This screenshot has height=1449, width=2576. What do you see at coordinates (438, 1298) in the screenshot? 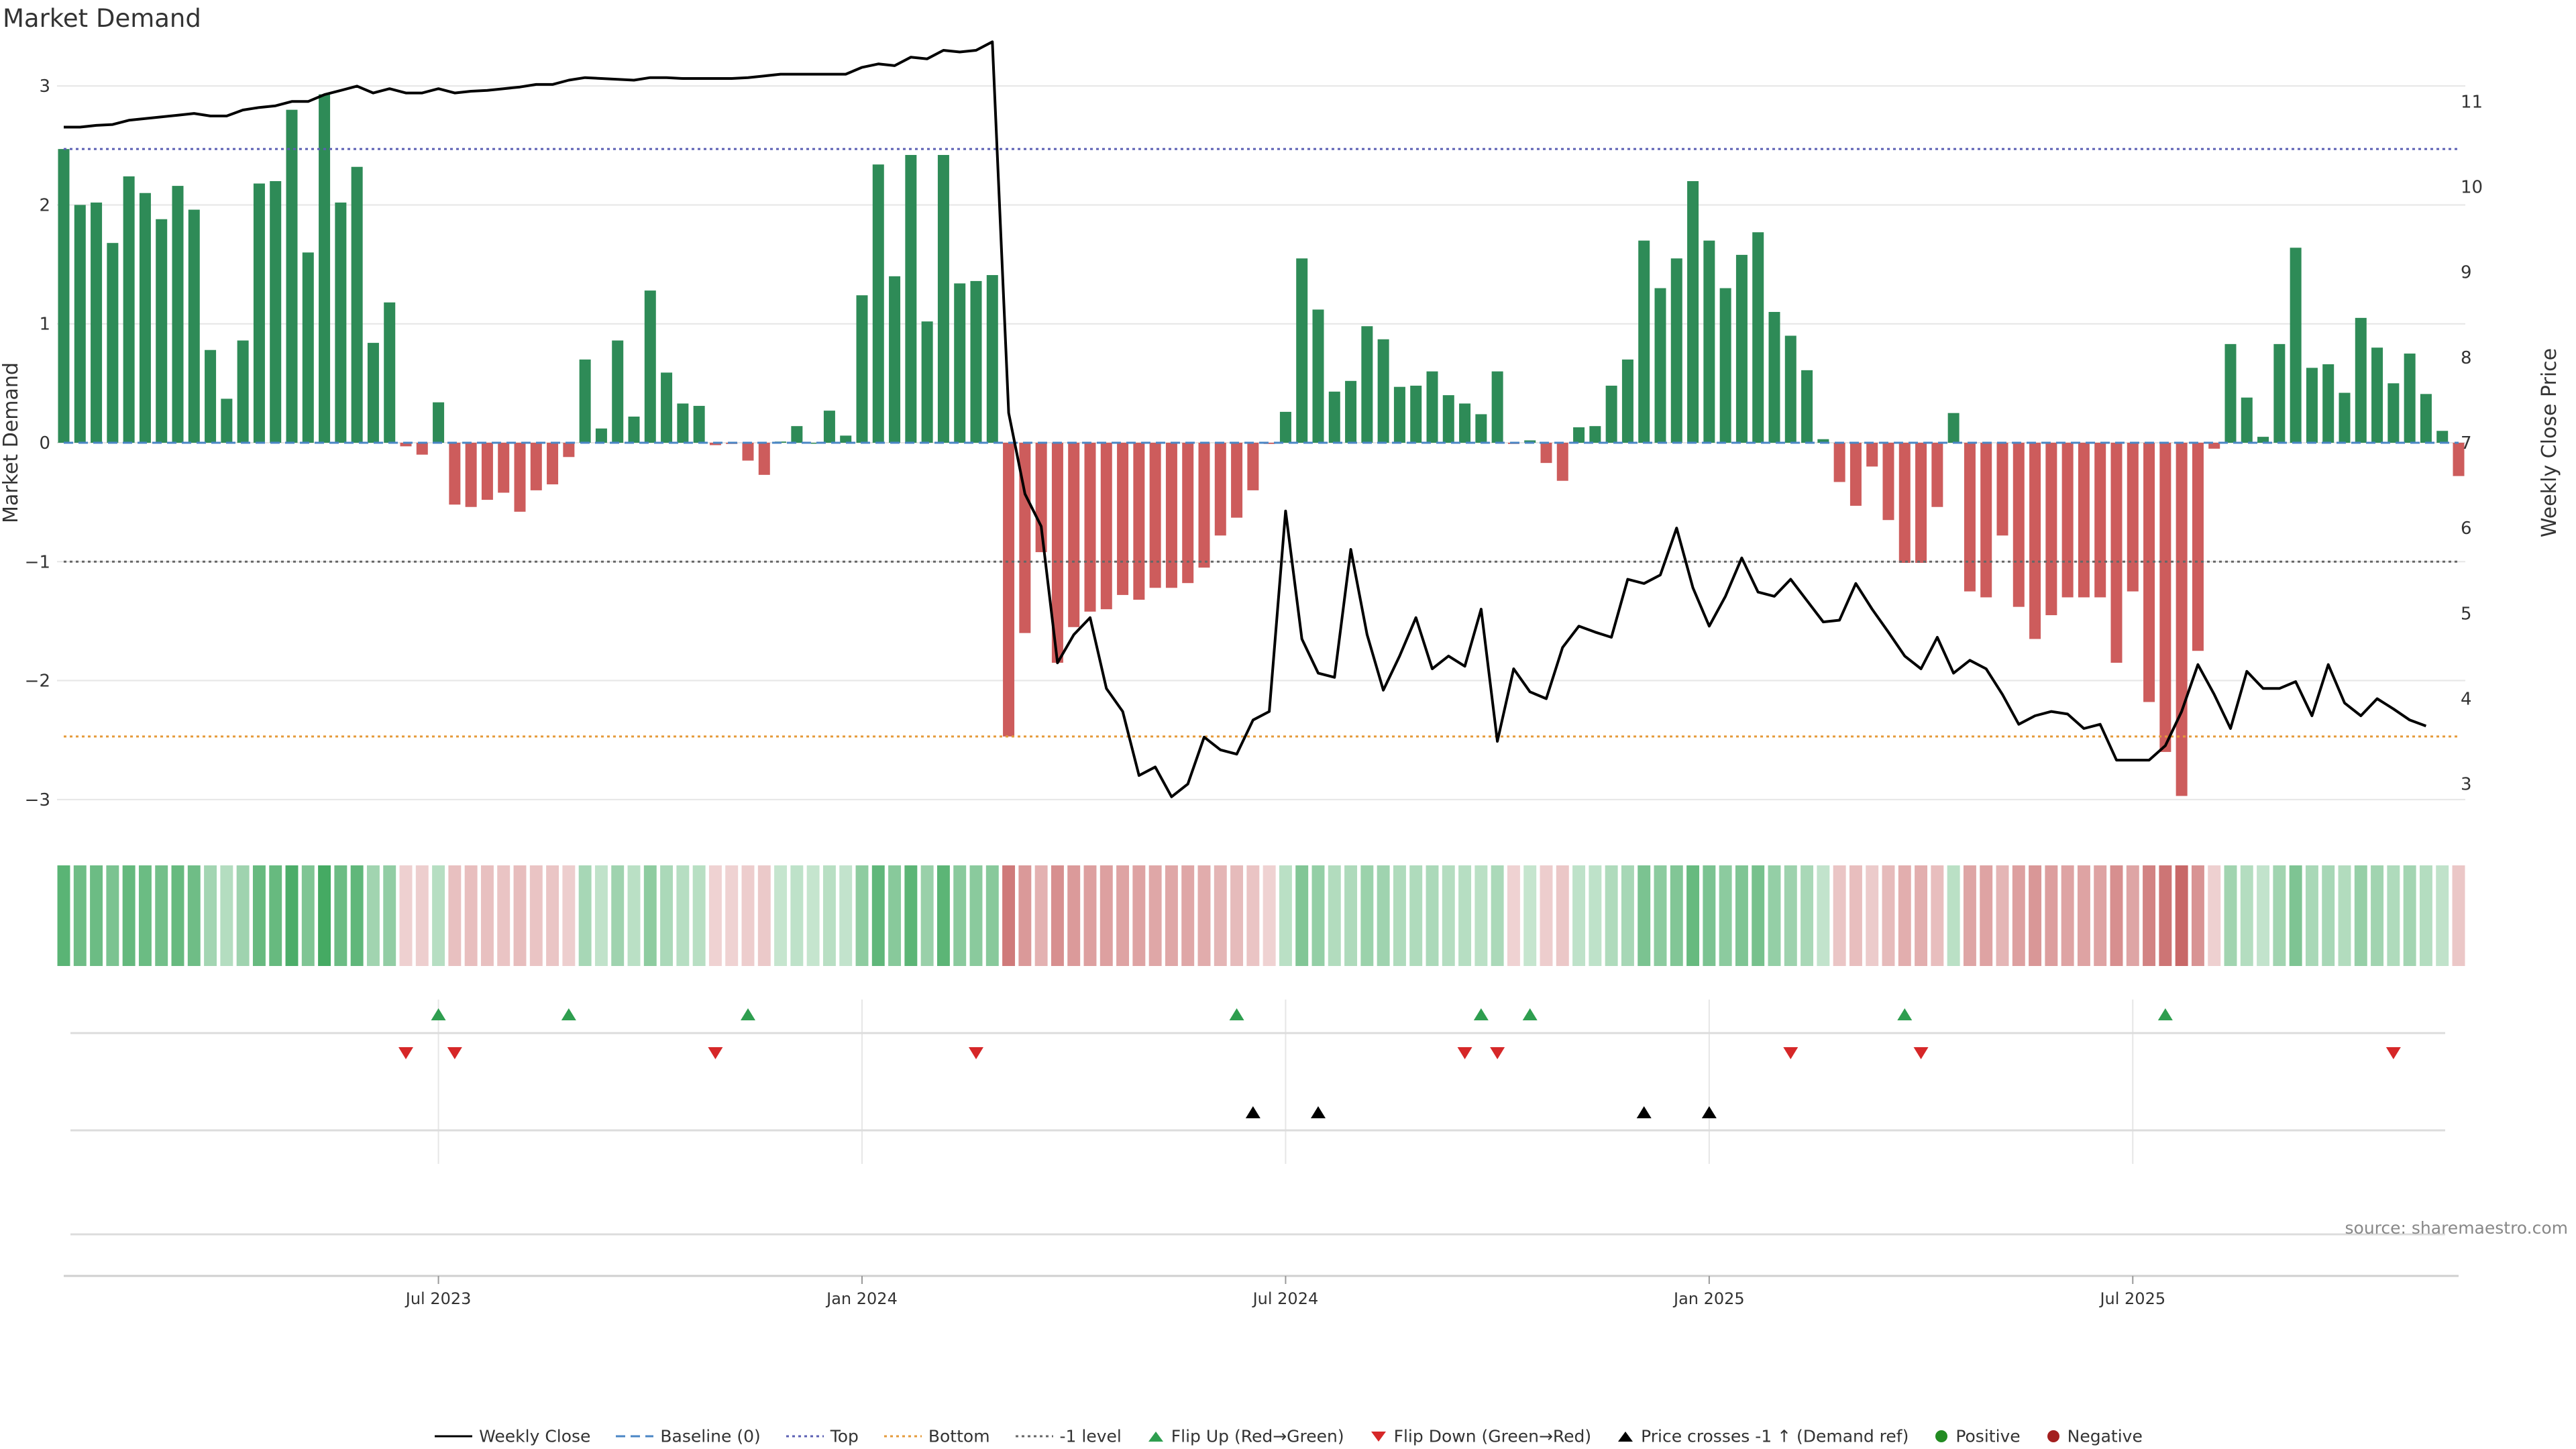
I see `x-tick-label: Jul 2023` at bounding box center [438, 1298].